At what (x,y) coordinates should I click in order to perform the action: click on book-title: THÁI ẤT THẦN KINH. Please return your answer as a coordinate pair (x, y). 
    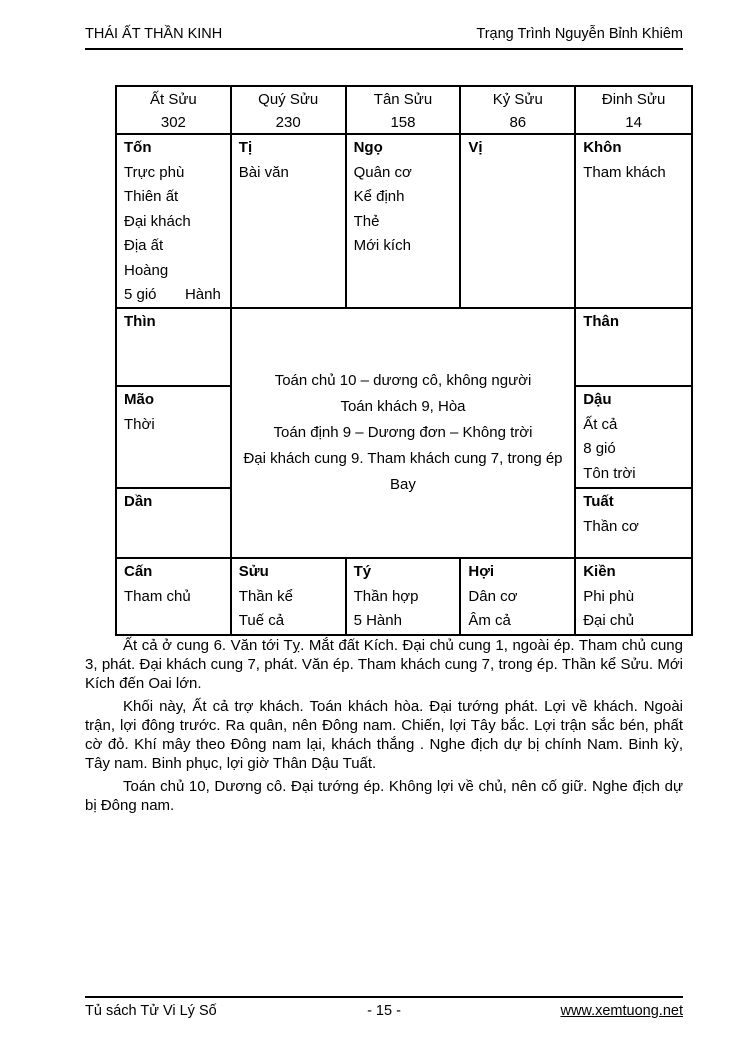
    Looking at the image, I should click on (154, 34).